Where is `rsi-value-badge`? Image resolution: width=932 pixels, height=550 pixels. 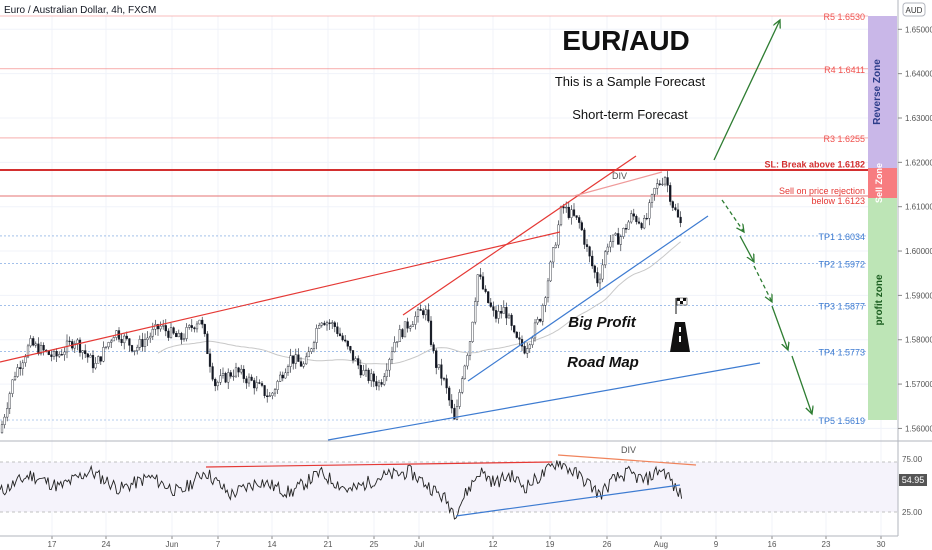 rsi-value-badge is located at coordinates (913, 480).